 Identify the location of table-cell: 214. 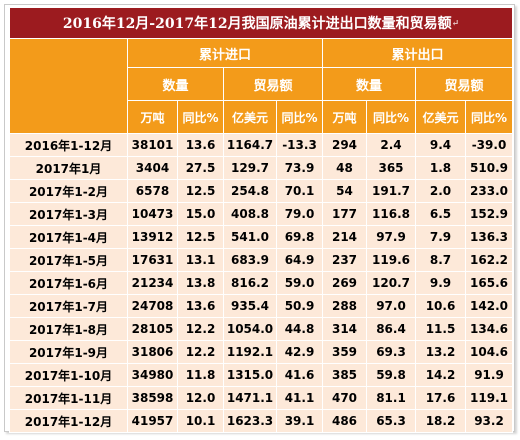
(344, 237).